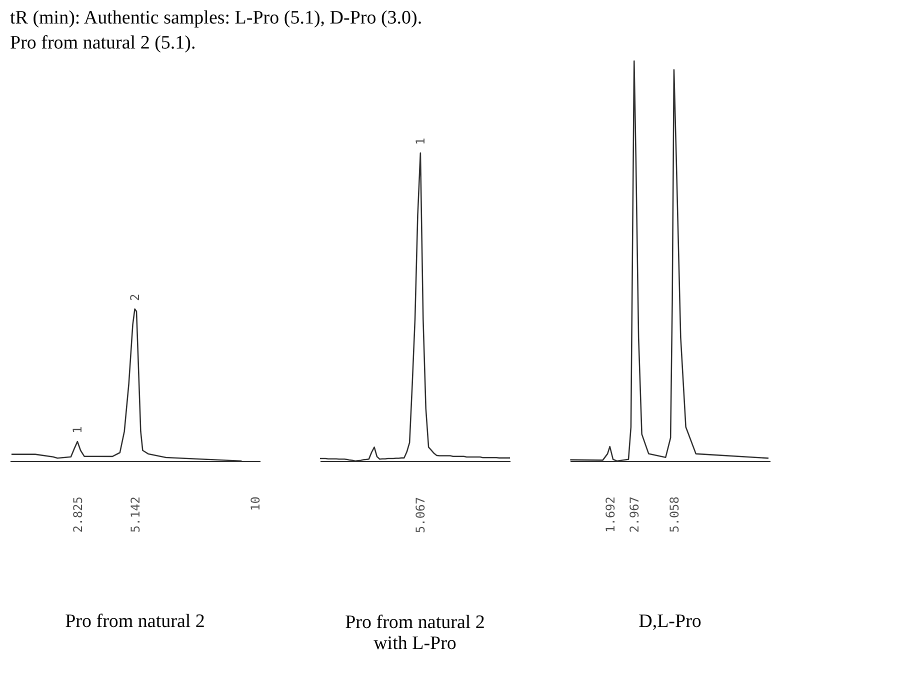  I want to click on x-tick-label: 5.058, so click(674, 514).